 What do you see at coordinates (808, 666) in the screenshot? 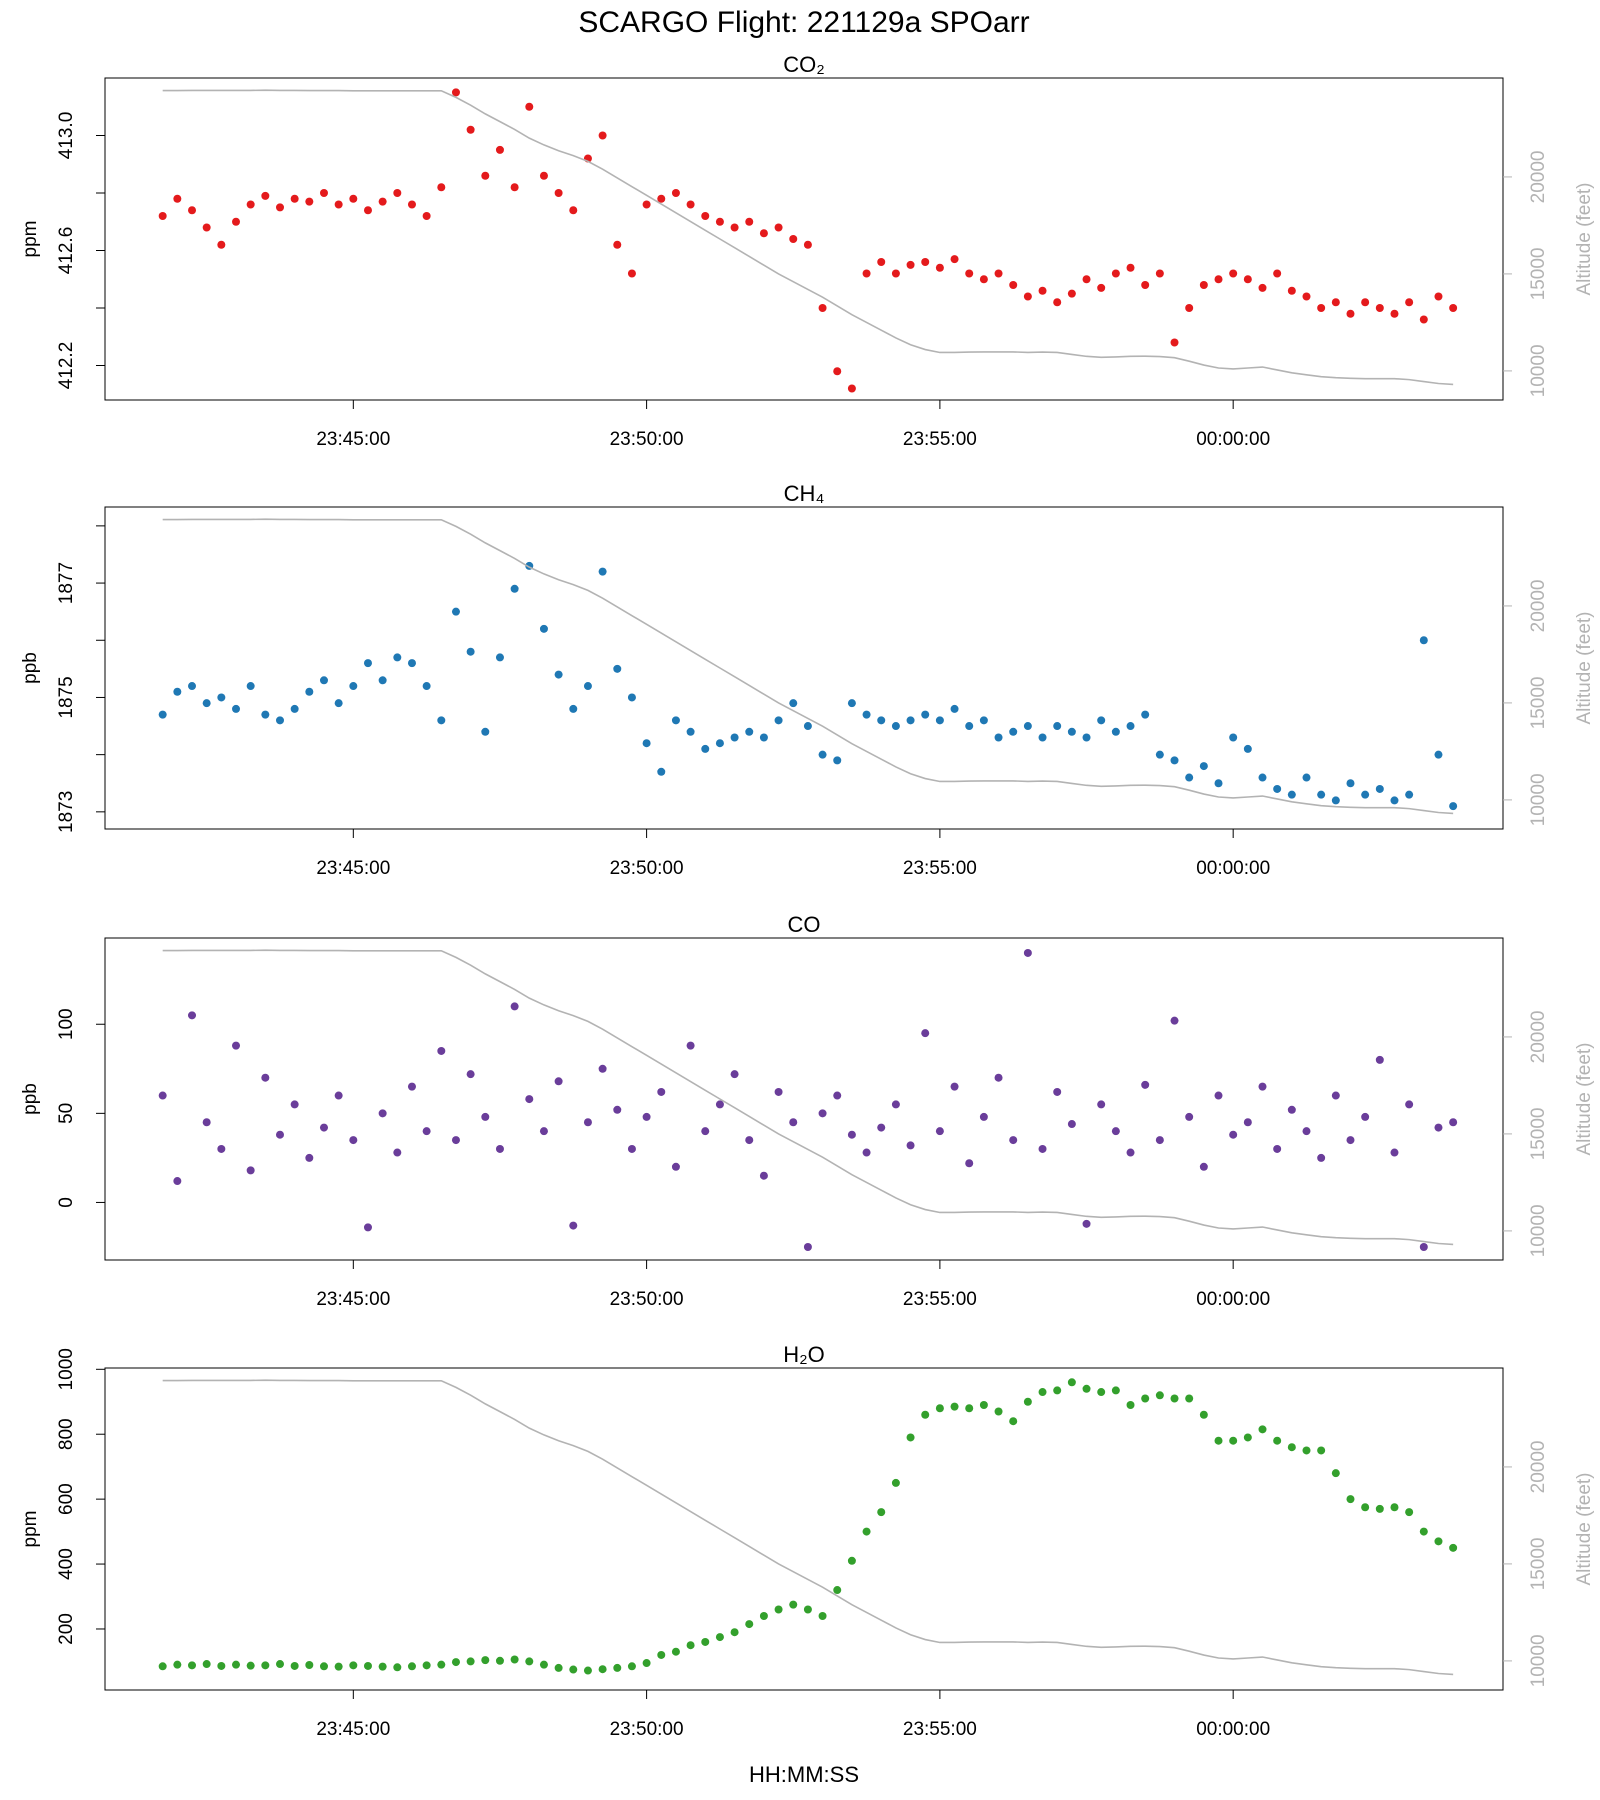
I see `altitude-line` at bounding box center [808, 666].